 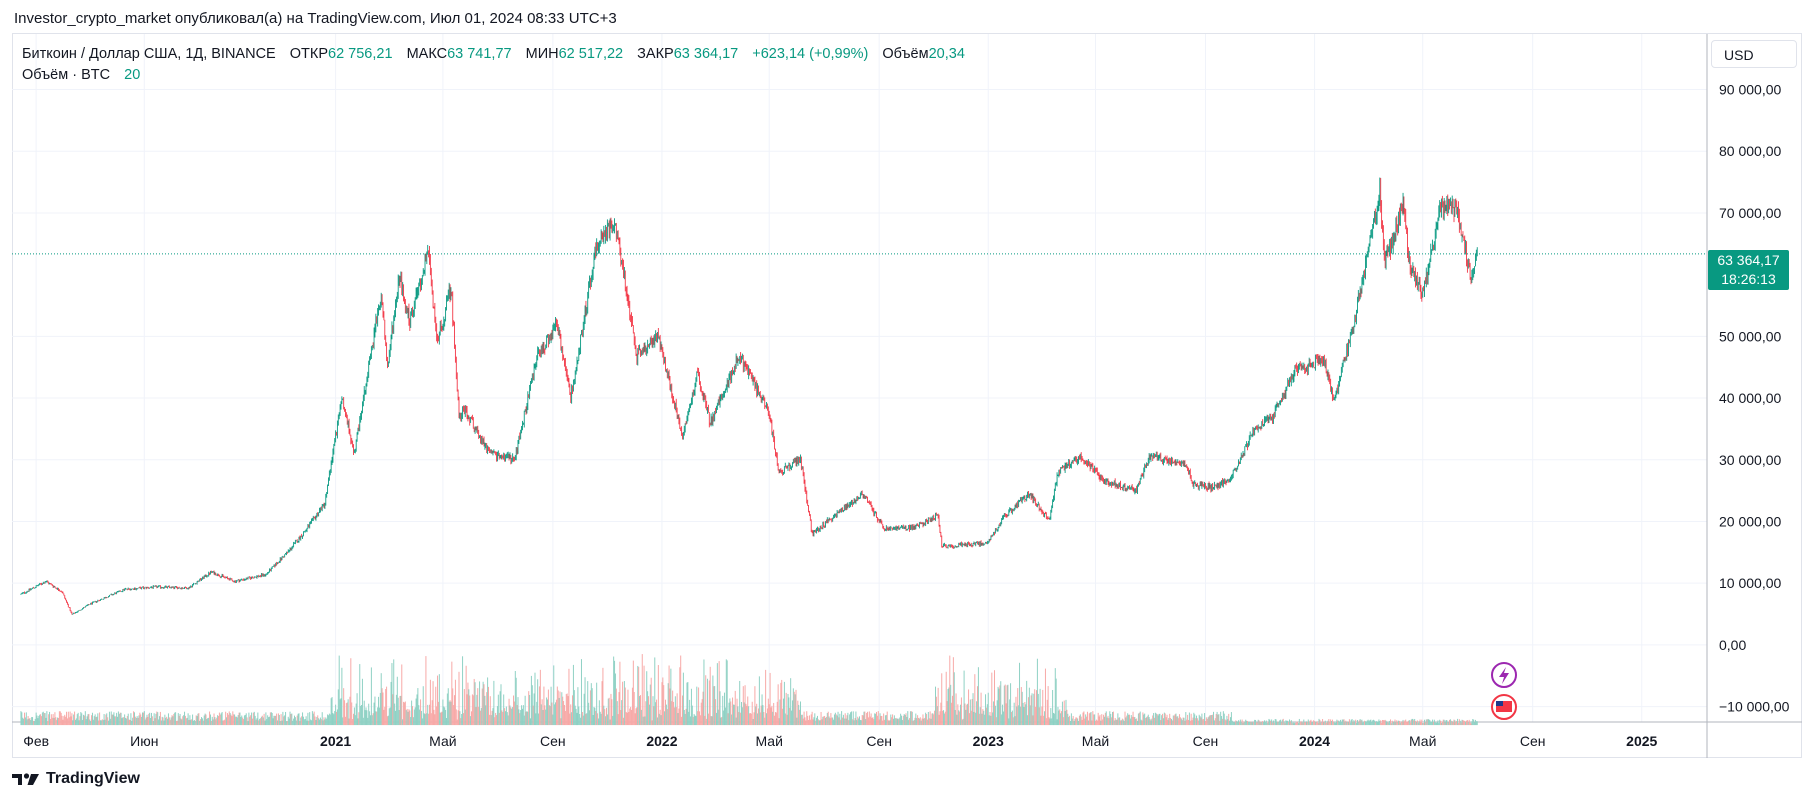 What do you see at coordinates (1754, 707) in the screenshot?
I see `y-tick-label: −10 000,00` at bounding box center [1754, 707].